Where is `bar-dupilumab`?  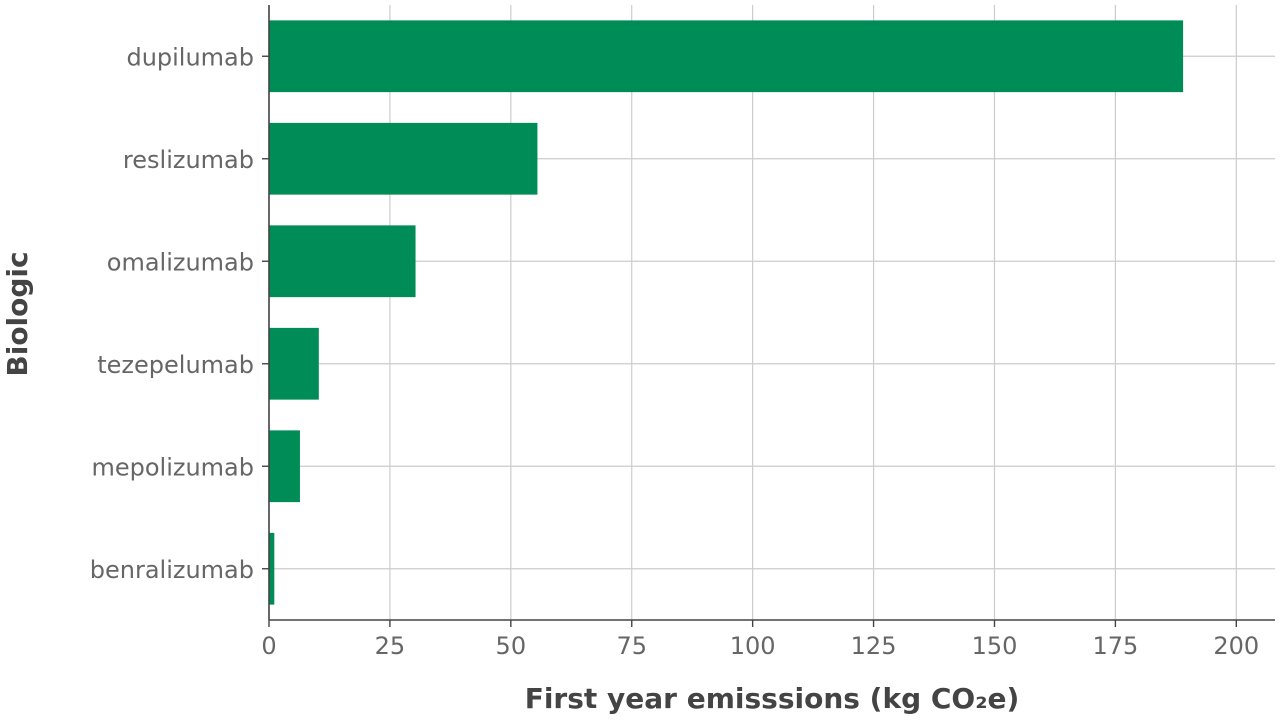 bar-dupilumab is located at coordinates (726, 56).